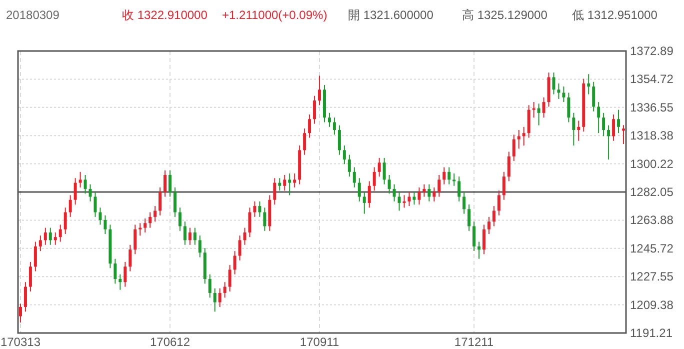 Image resolution: width=684 pixels, height=349 pixels. I want to click on y-tick-label: 1191.21, so click(651, 333).